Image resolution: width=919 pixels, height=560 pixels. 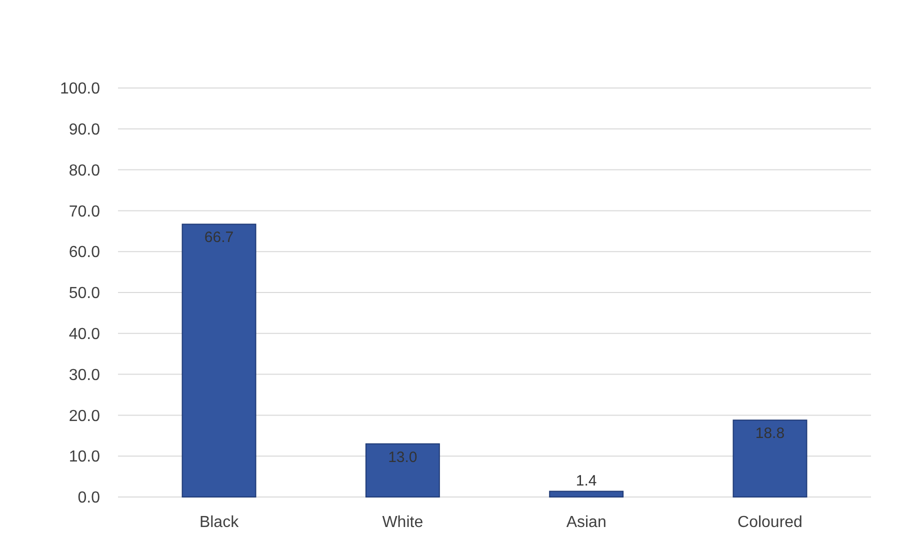 What do you see at coordinates (770, 522) in the screenshot?
I see `x-tick-label: Coloured` at bounding box center [770, 522].